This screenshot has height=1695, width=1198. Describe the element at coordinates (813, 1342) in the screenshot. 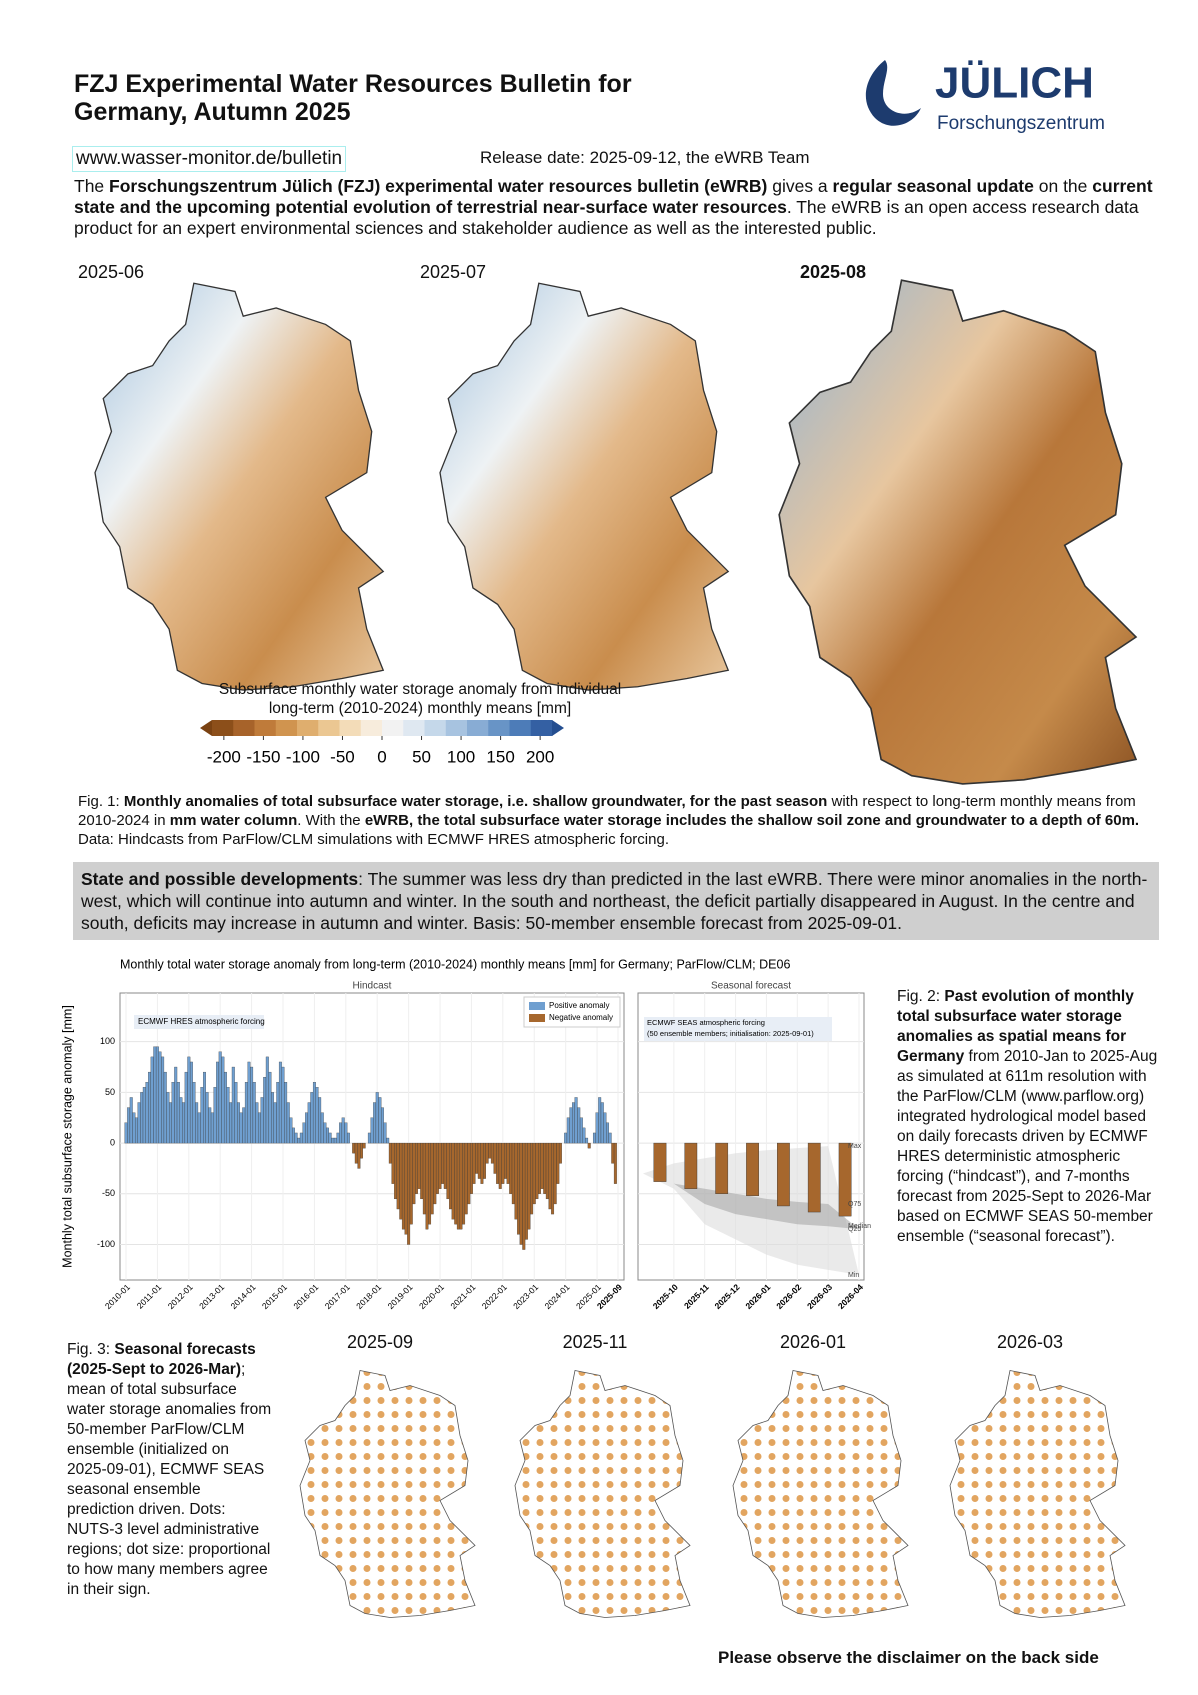

I see `map-label: 2026-01` at that location.